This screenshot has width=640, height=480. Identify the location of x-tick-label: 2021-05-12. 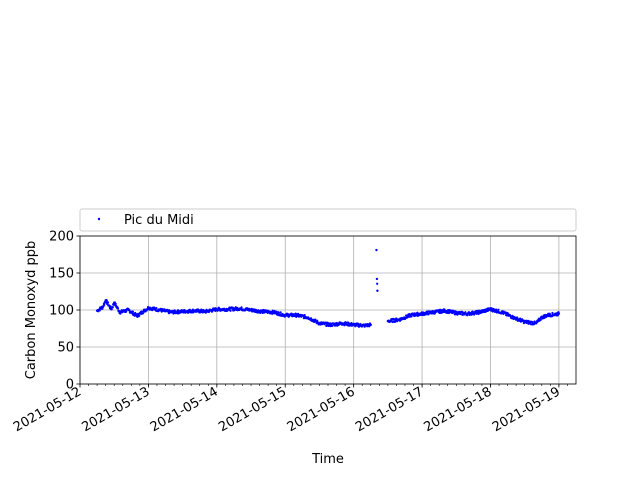
(47, 409).